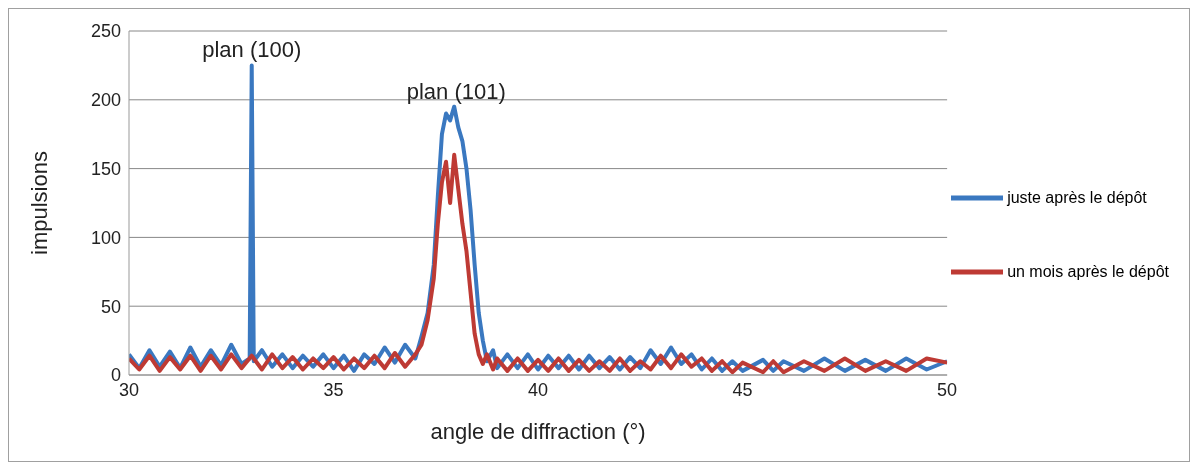 This screenshot has width=1198, height=470. Describe the element at coordinates (252, 50) in the screenshot. I see `annotation: plan (100)` at that location.